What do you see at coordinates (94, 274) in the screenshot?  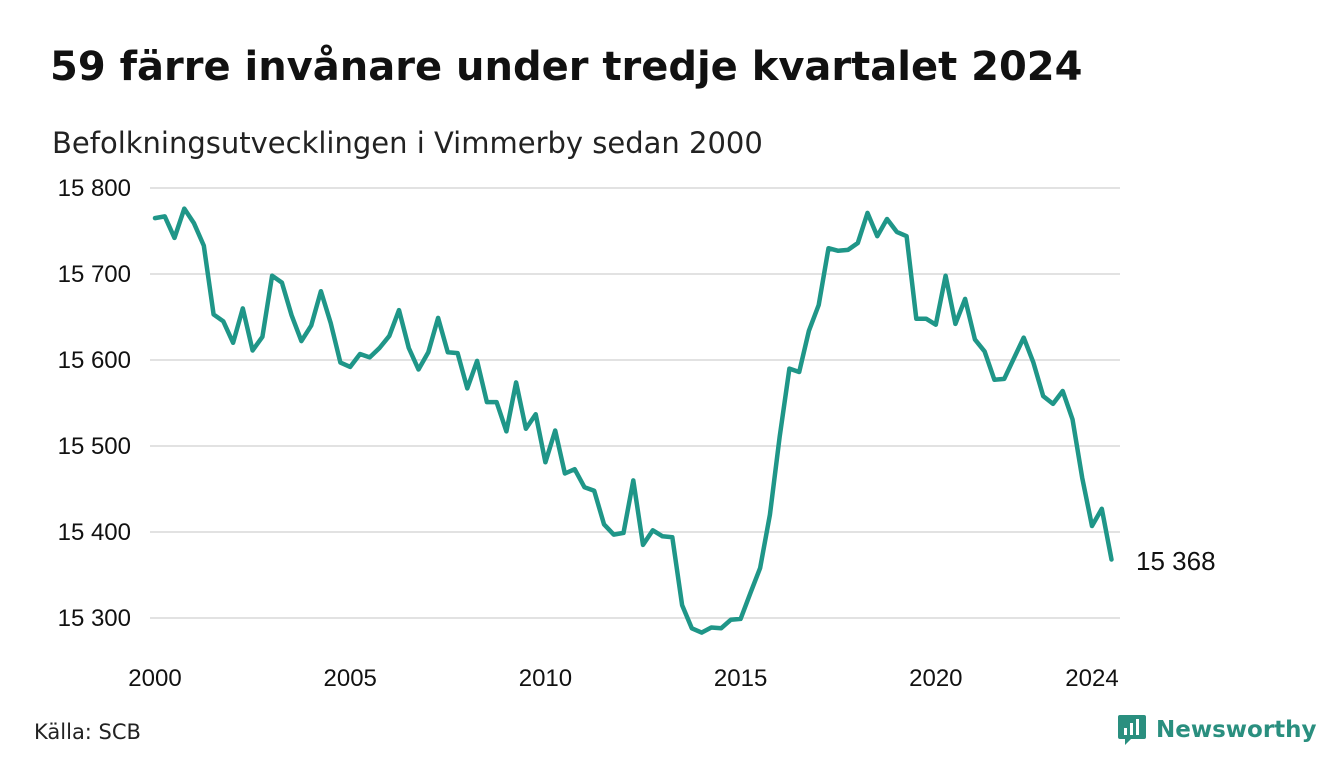 I see `y-tick-label: 15 700` at bounding box center [94, 274].